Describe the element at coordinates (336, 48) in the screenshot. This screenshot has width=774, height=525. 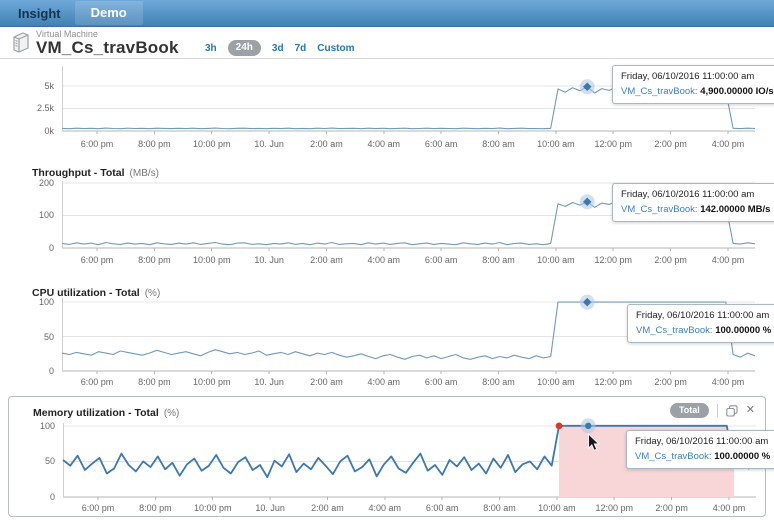
I see `time-range-custom: Custom` at that location.